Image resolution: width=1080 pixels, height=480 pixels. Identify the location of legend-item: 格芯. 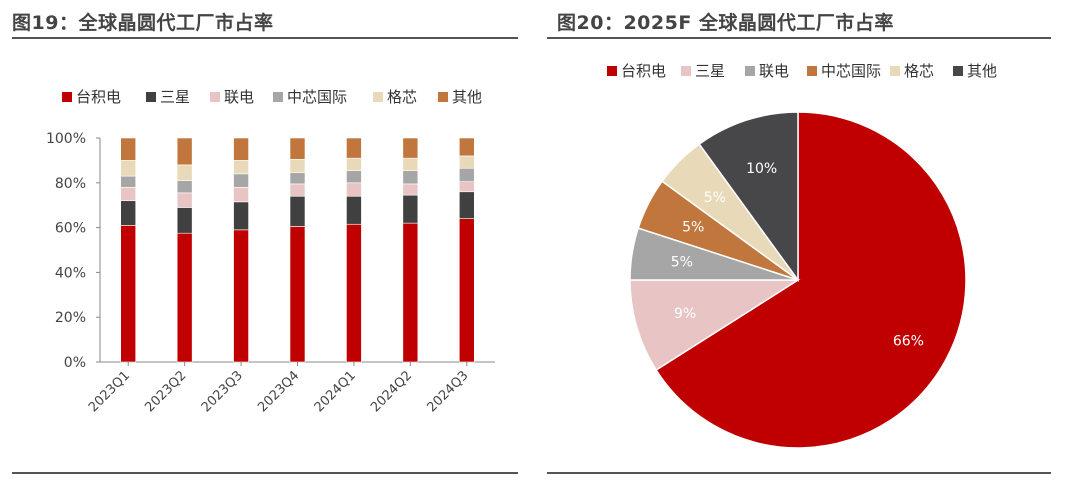
(912, 71).